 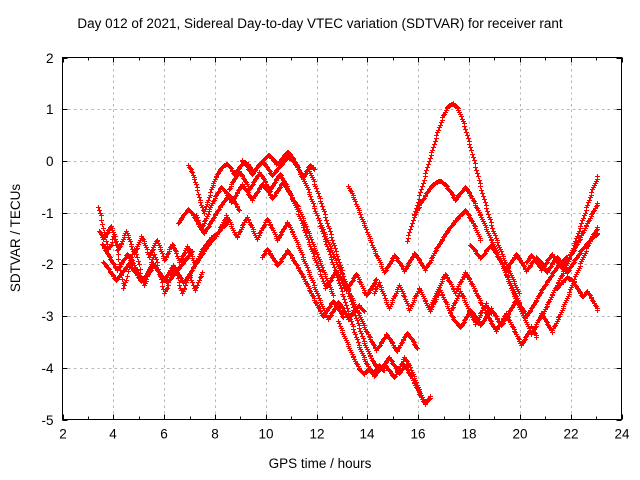 What do you see at coordinates (215, 434) in the screenshot?
I see `x-tick-label: 8` at bounding box center [215, 434].